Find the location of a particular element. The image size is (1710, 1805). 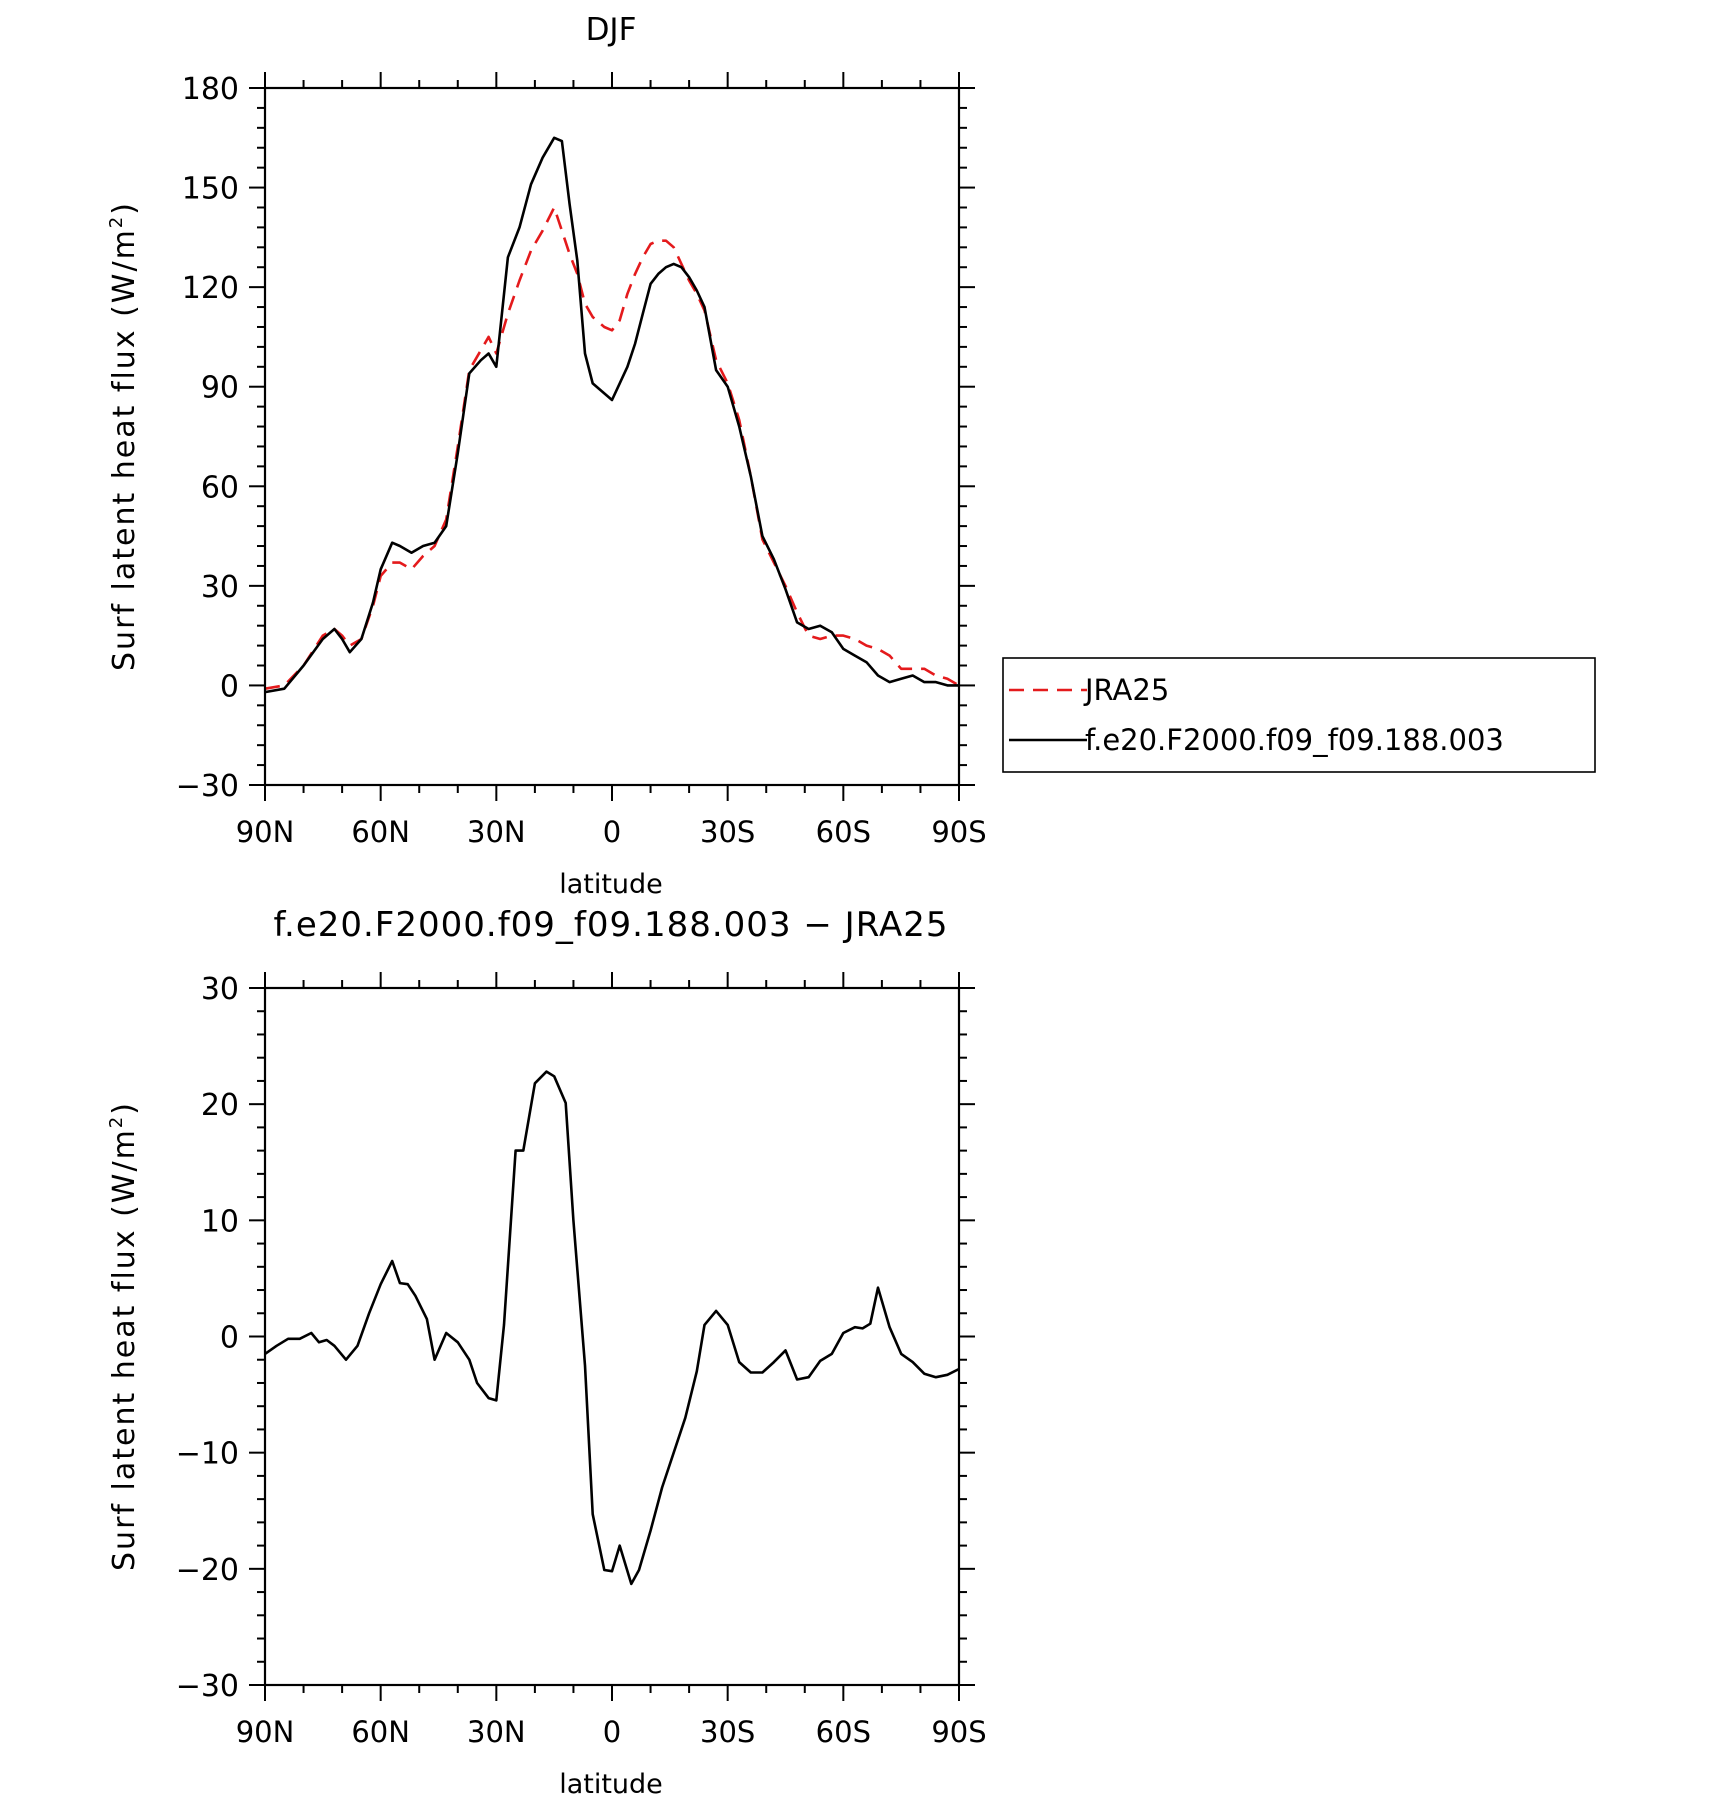

legend-entry-jra25: JRA25 is located at coordinates (1089, 690).